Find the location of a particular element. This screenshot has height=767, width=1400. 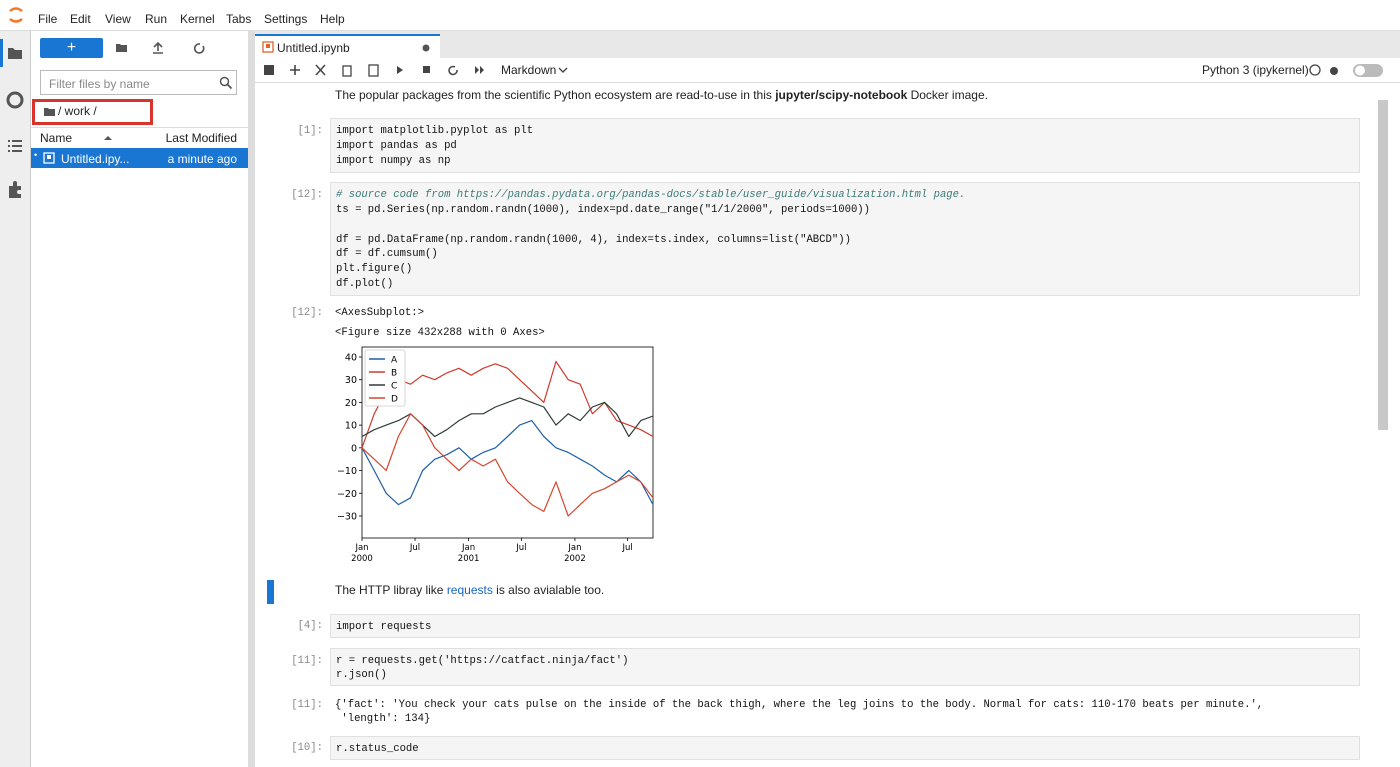

menu-item: Edit is located at coordinates (80, 19).